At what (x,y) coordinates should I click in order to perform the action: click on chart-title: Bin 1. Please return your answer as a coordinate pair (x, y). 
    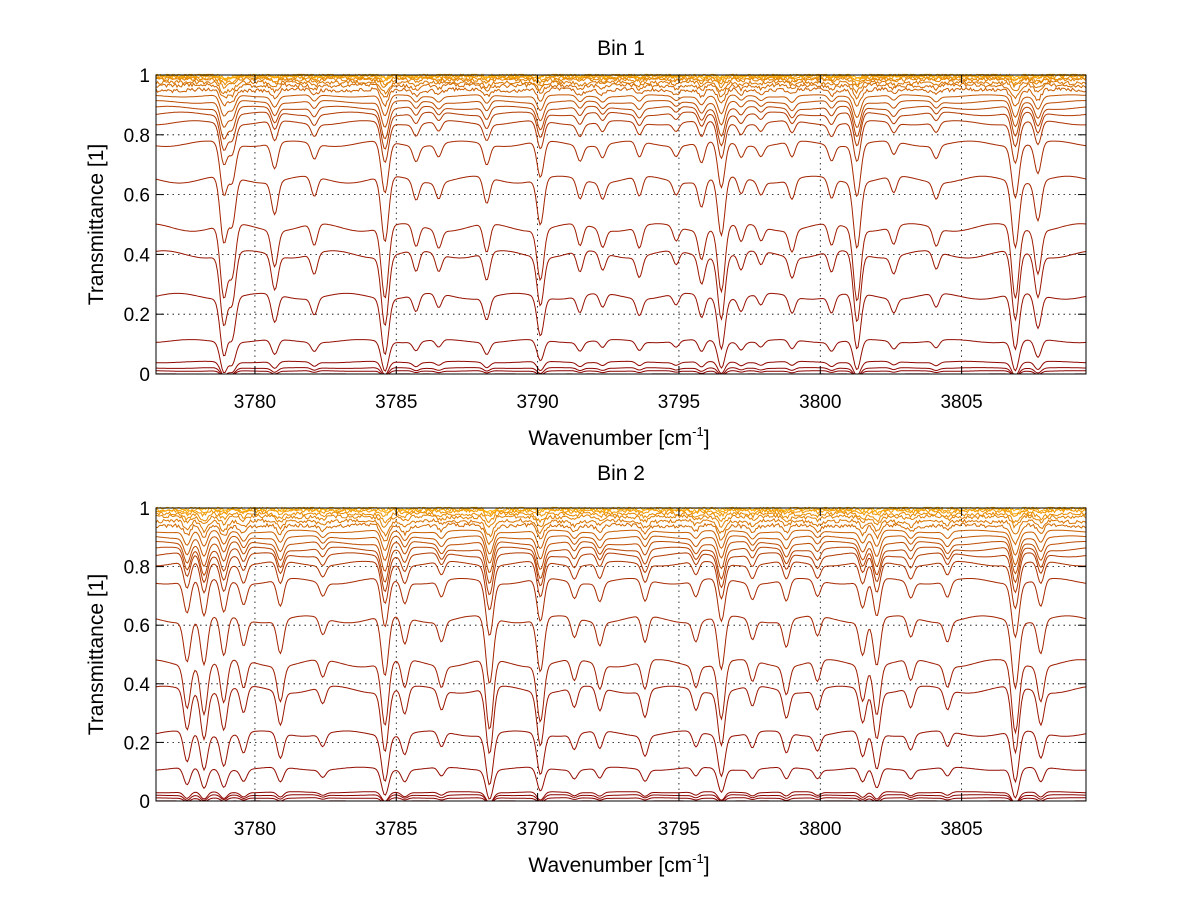
    Looking at the image, I should click on (621, 48).